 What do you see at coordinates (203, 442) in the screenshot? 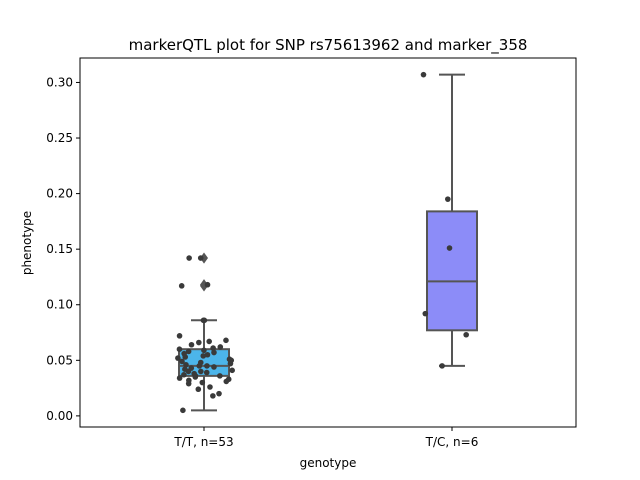
I see `x-tick-label: T/T, n=53` at bounding box center [203, 442].